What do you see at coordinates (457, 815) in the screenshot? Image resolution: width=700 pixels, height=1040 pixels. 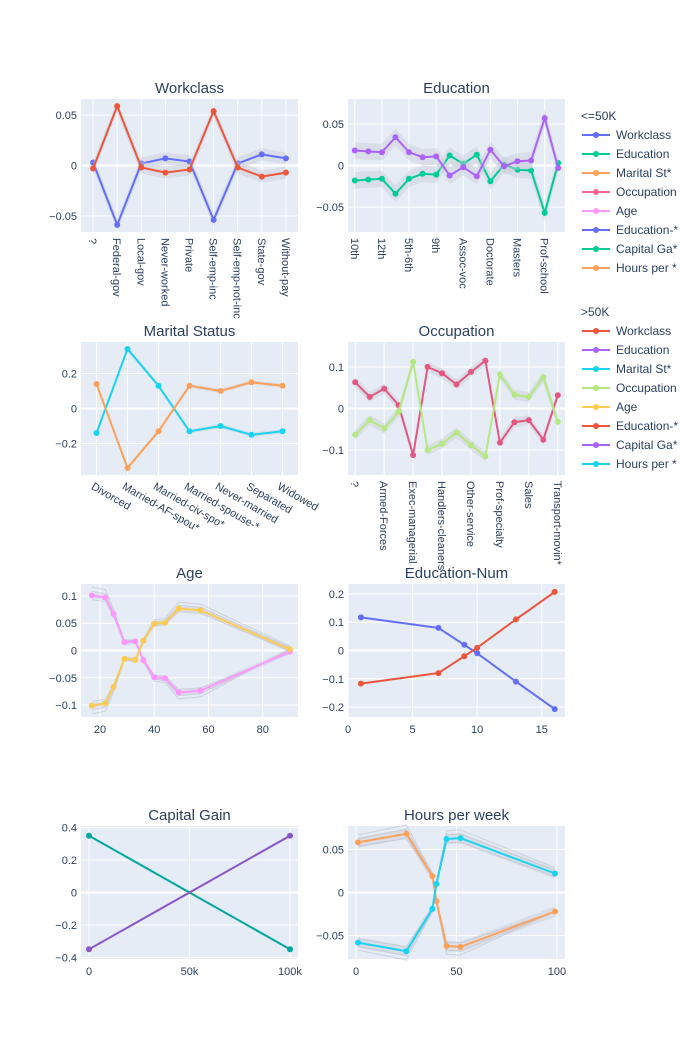 I see `plot-title: Hours per week` at bounding box center [457, 815].